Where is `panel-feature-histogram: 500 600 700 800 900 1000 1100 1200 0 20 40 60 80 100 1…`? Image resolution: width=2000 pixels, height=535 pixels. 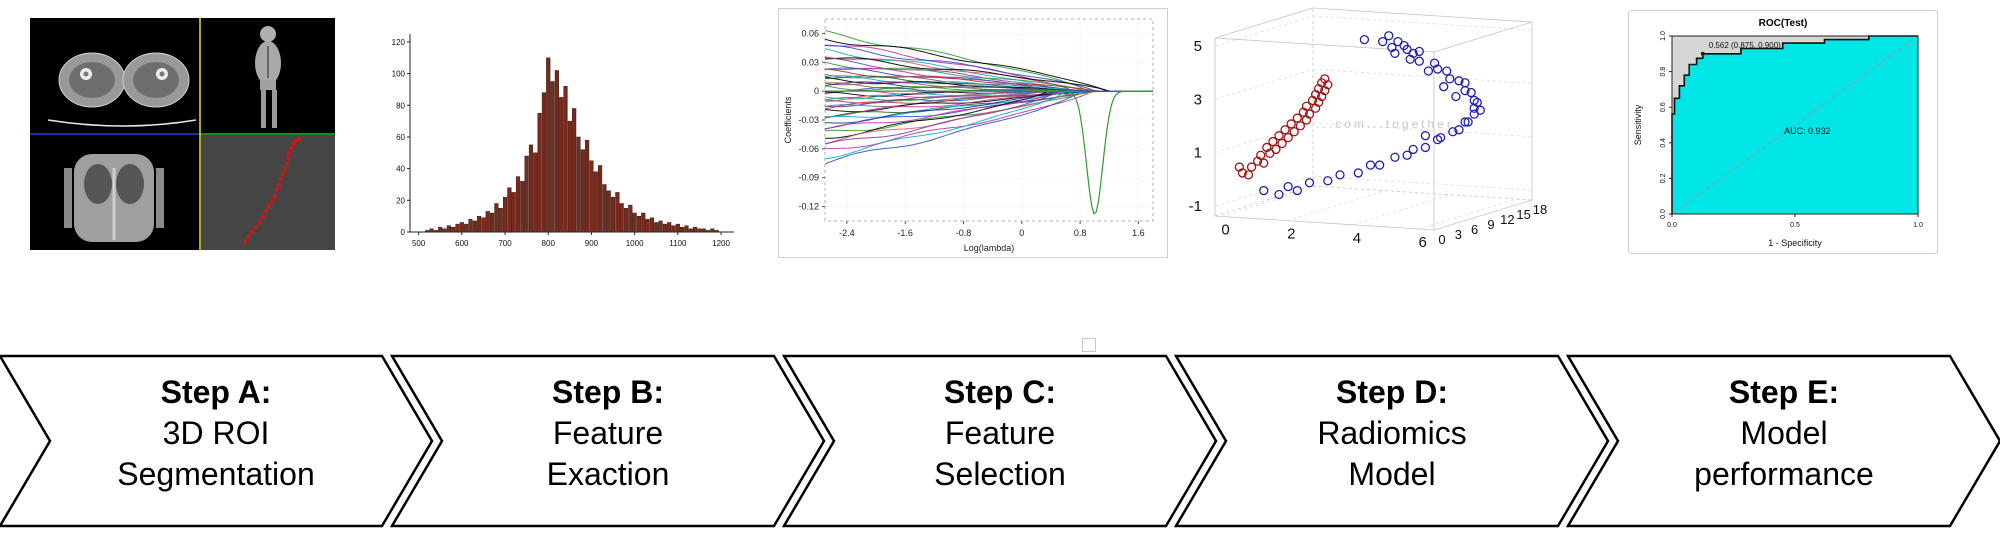
panel-feature-histogram: 500 600 700 800 900 1000 1100 1200 0 20 40 60 80 100 1… is located at coordinates (558, 142).